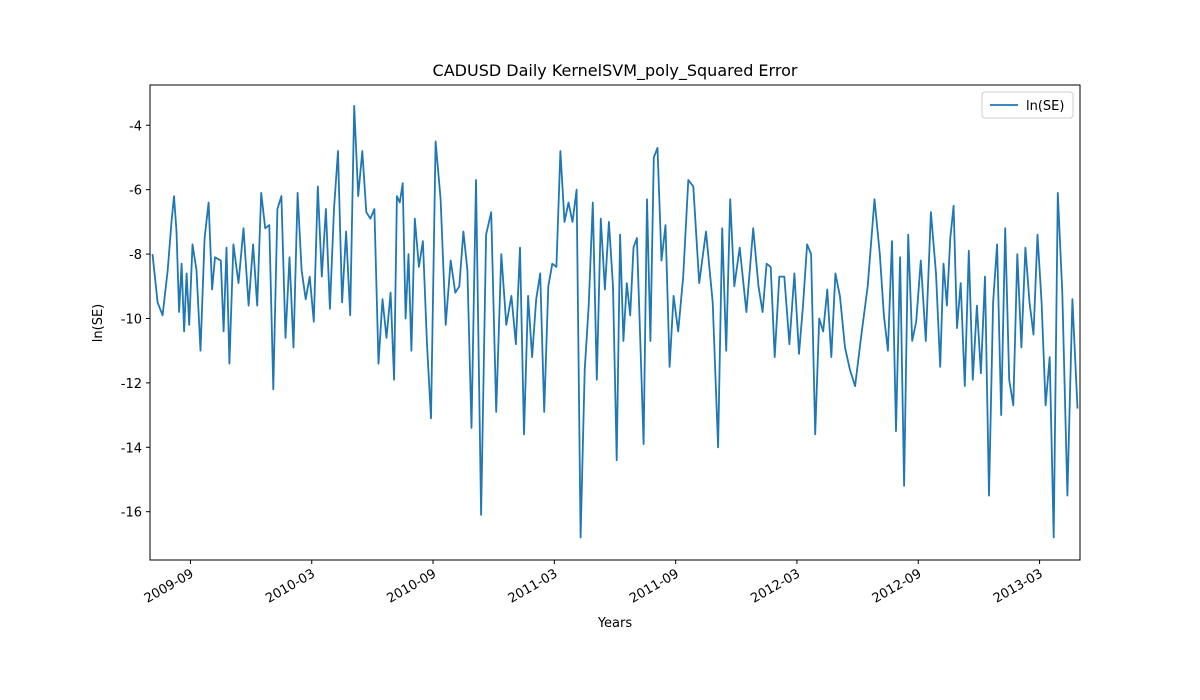 This screenshot has height=700, width=1200. I want to click on y-tick-label: -14, so click(131, 448).